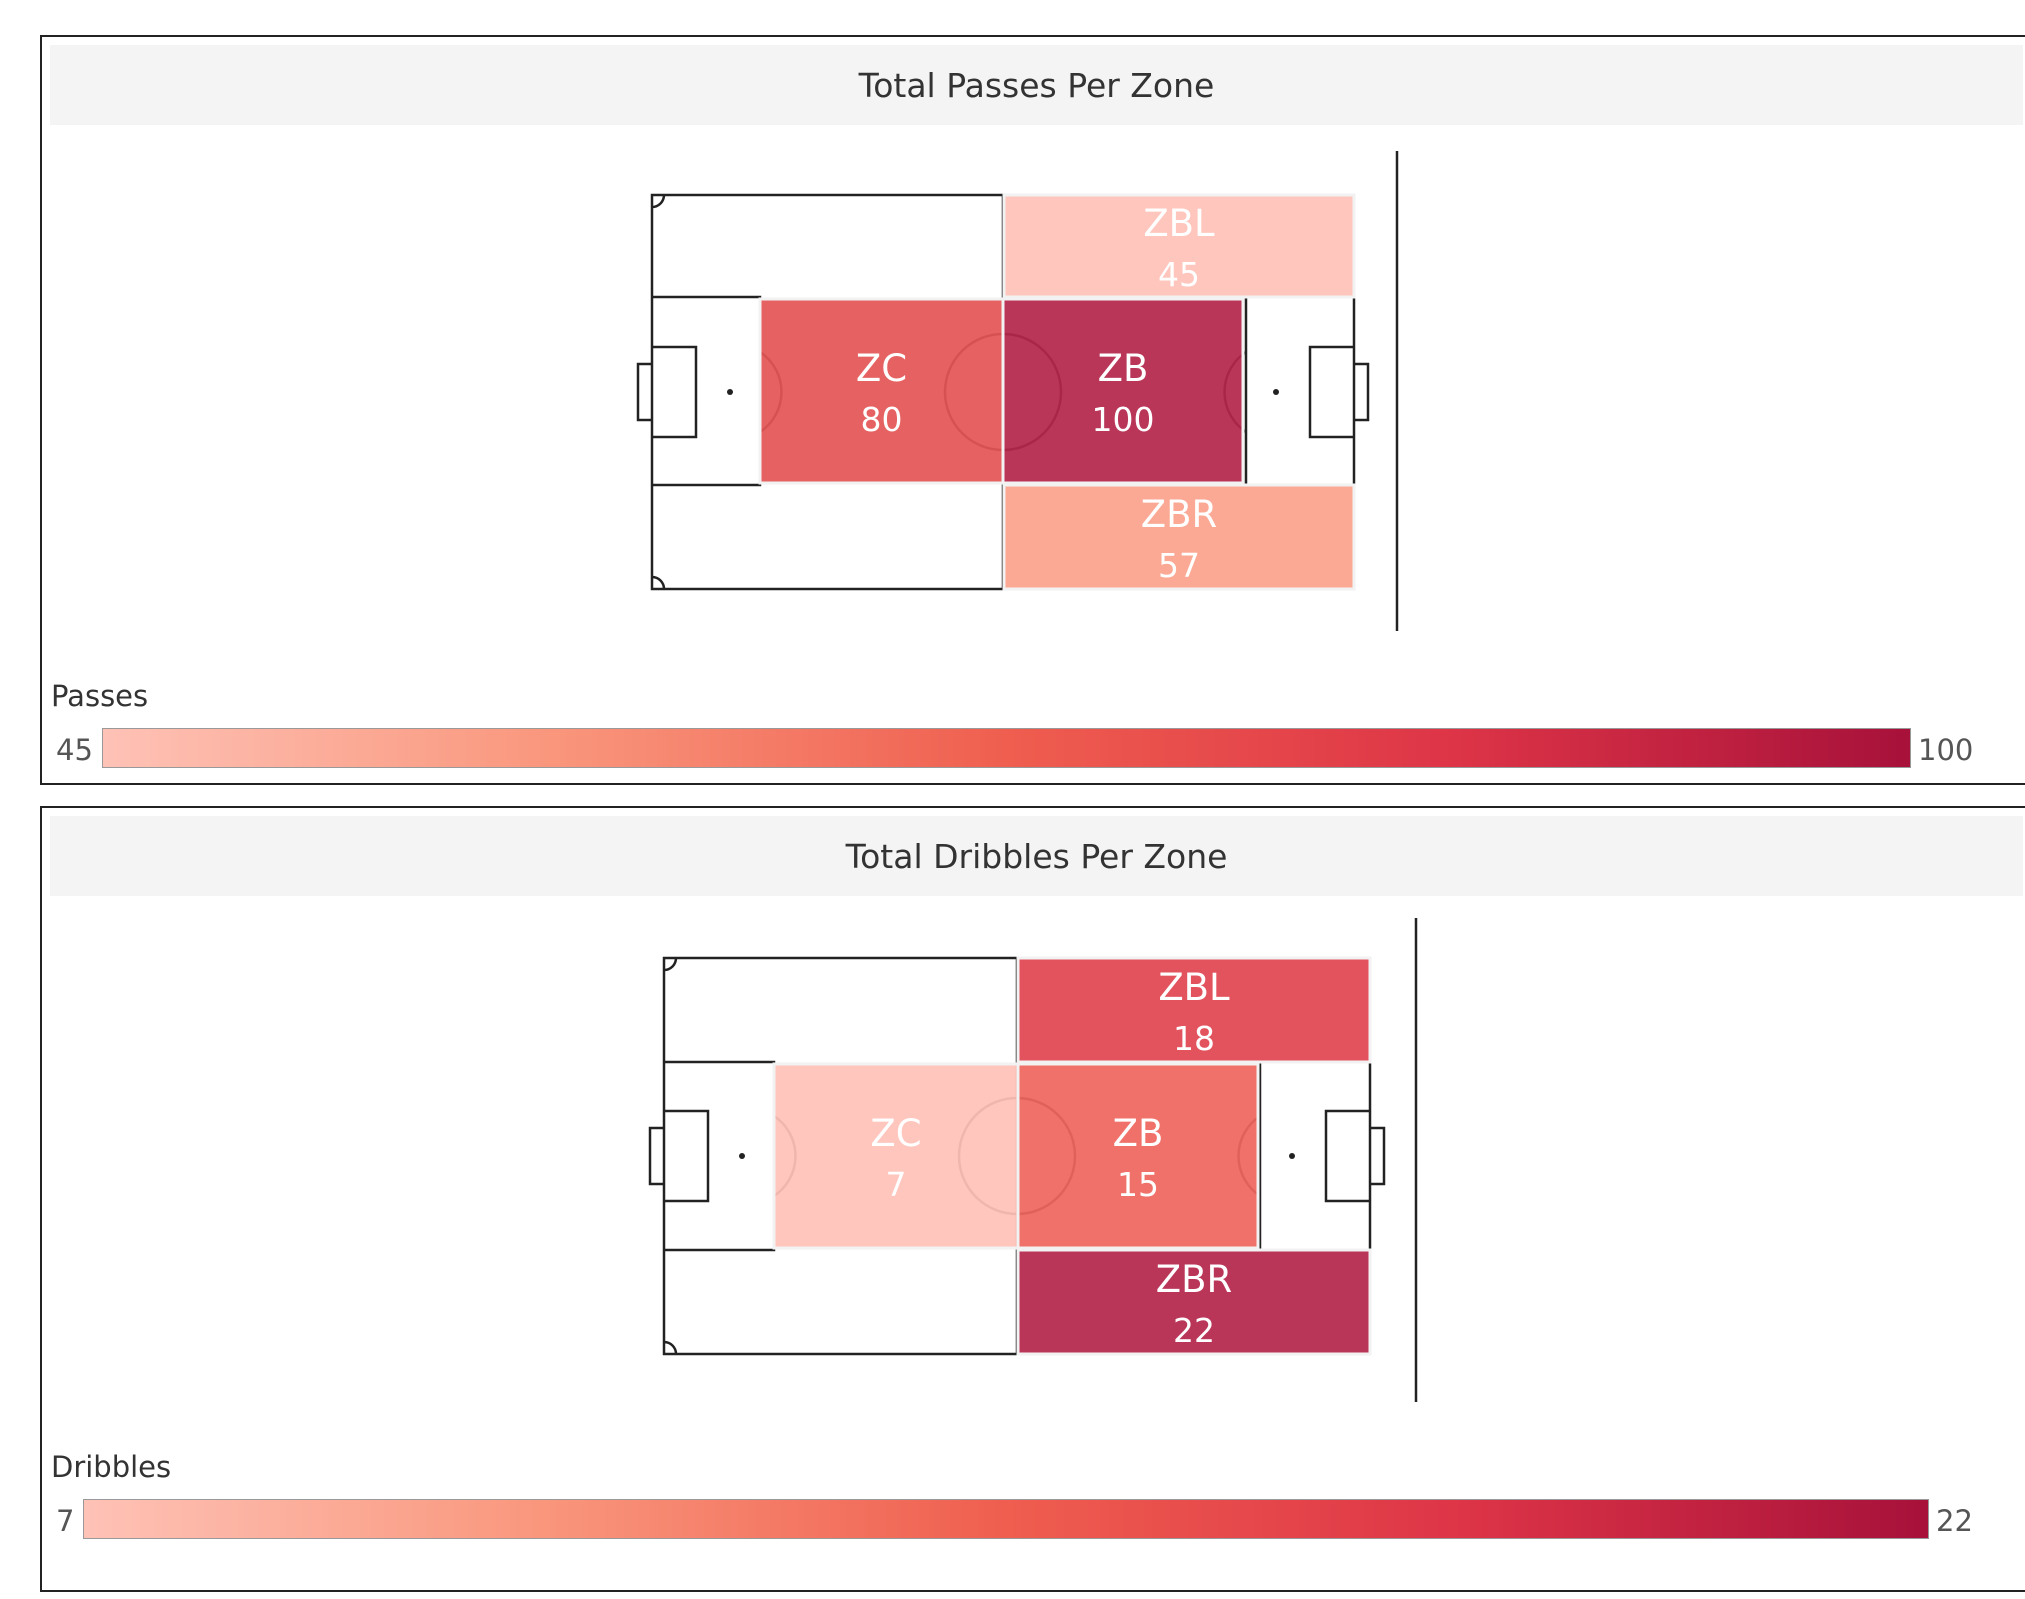  I want to click on zone-value: 7, so click(896, 1184).